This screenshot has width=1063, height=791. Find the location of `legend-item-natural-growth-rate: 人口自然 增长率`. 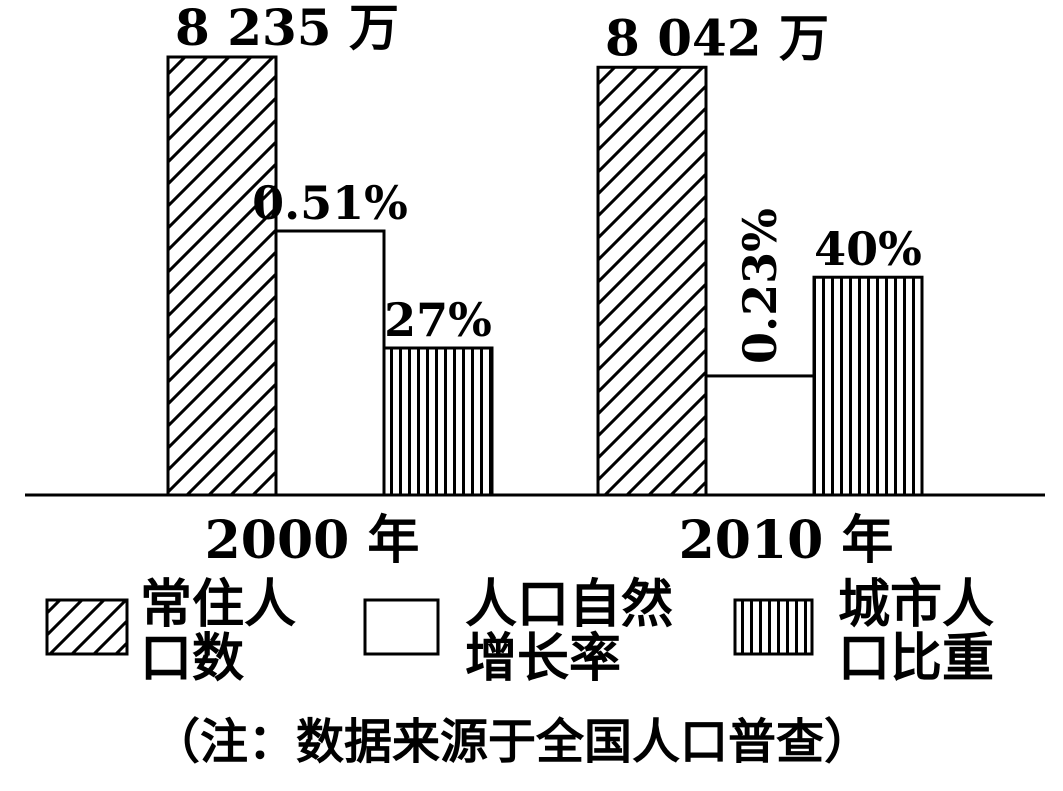

legend-item-natural-growth-rate: 人口自然 增长率 is located at coordinates (518, 632).